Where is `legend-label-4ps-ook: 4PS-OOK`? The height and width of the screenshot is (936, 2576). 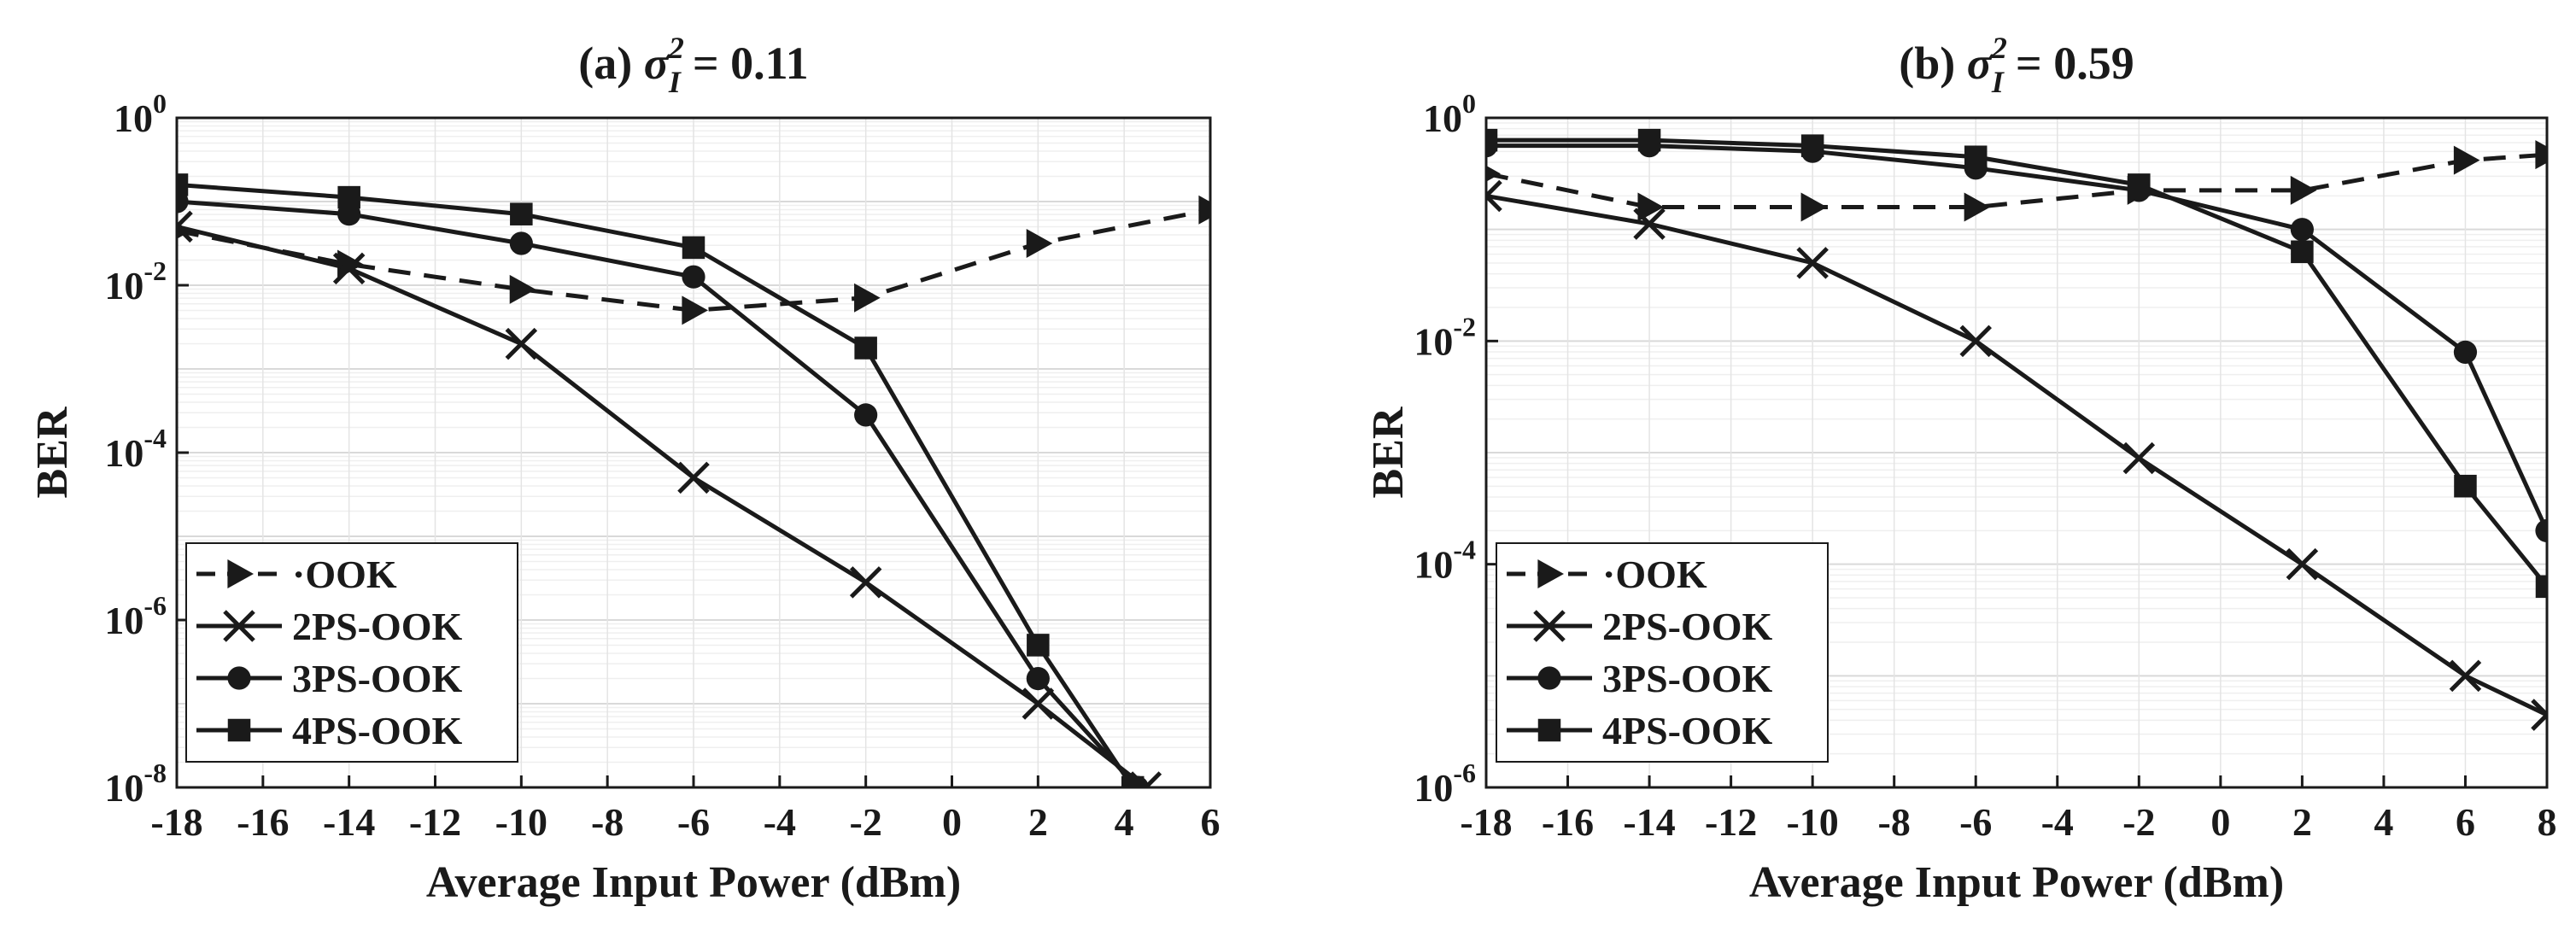 legend-label-4ps-ook: 4PS-OOK is located at coordinates (1687, 730).